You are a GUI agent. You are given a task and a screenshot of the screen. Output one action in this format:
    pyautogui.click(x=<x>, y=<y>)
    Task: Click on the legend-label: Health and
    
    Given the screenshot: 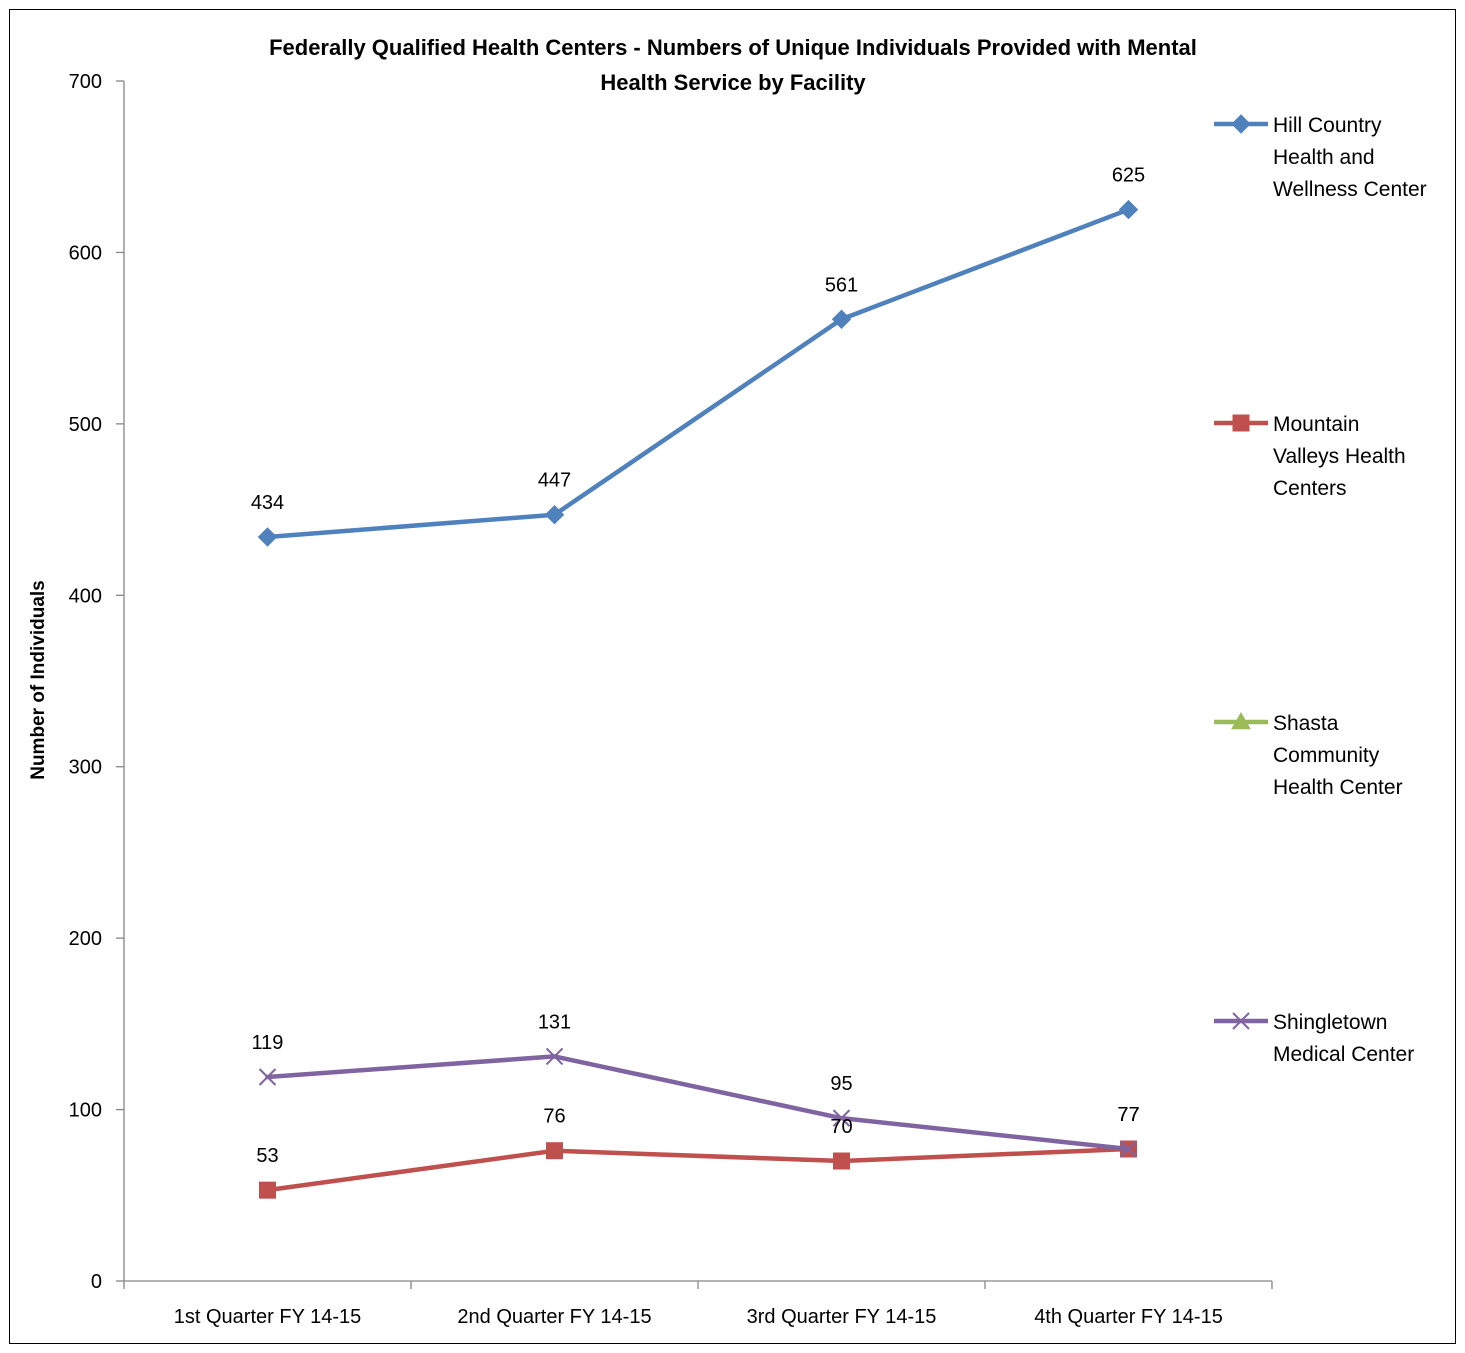 What is the action you would take?
    pyautogui.click(x=1324, y=157)
    